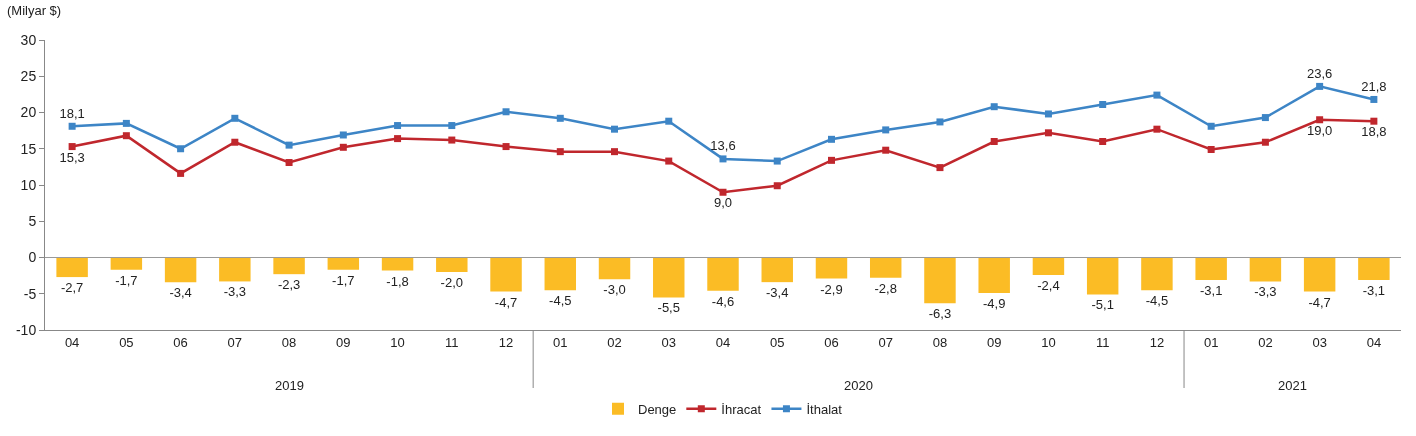 Image resolution: width=1416 pixels, height=436 pixels. Describe the element at coordinates (32, 221) in the screenshot. I see `y-tick-label: 5` at that location.